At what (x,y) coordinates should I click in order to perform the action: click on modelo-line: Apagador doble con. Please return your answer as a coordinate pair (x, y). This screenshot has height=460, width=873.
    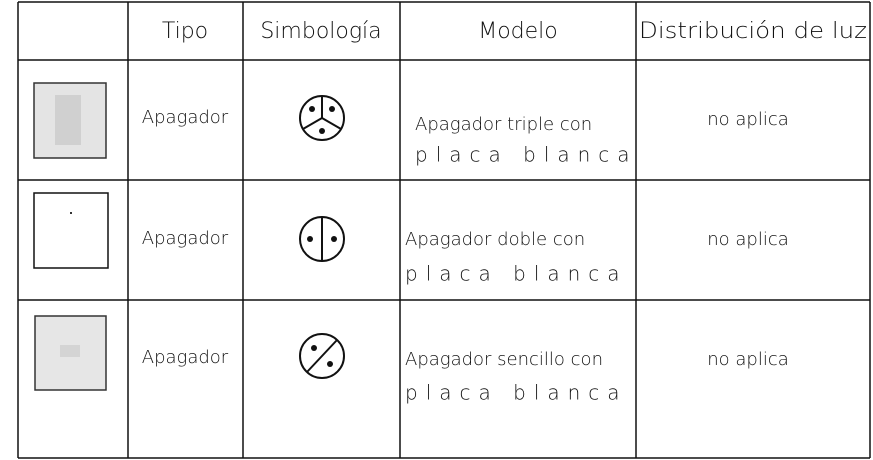
    Looking at the image, I should click on (495, 239).